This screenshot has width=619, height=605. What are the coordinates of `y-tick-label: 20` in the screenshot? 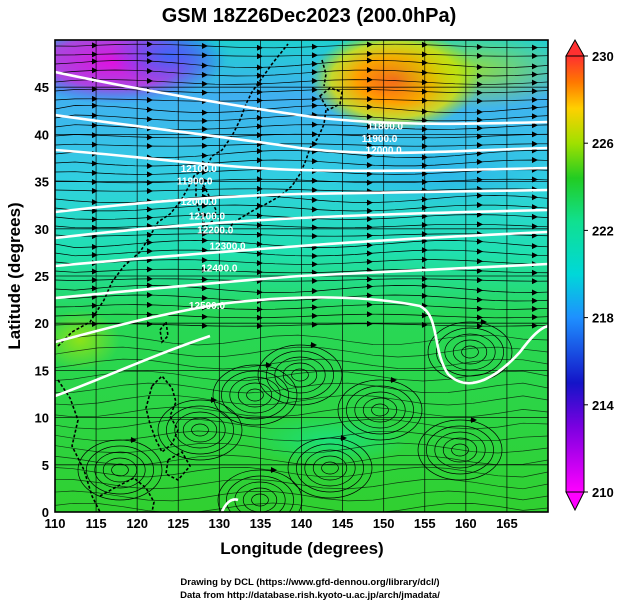 It's located at (42, 323).